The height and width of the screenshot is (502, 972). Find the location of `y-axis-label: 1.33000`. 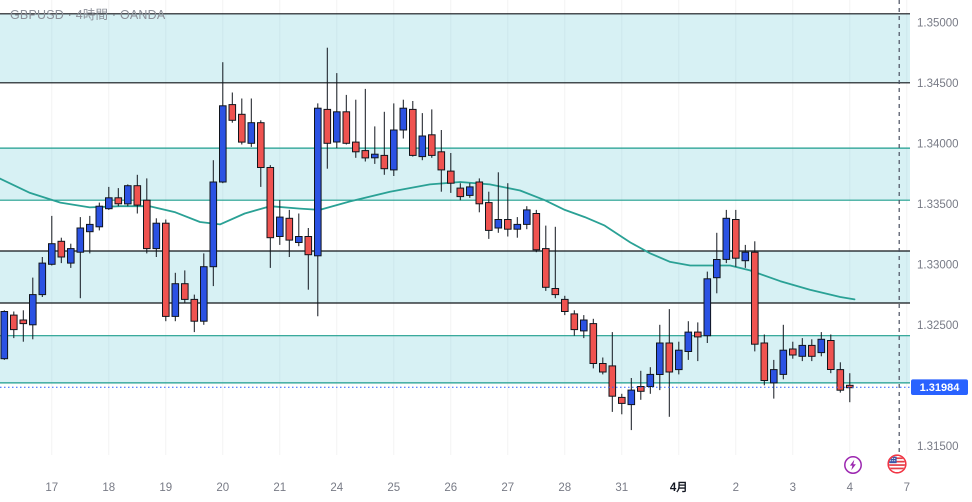

y-axis-label: 1.33000 is located at coordinates (938, 265).